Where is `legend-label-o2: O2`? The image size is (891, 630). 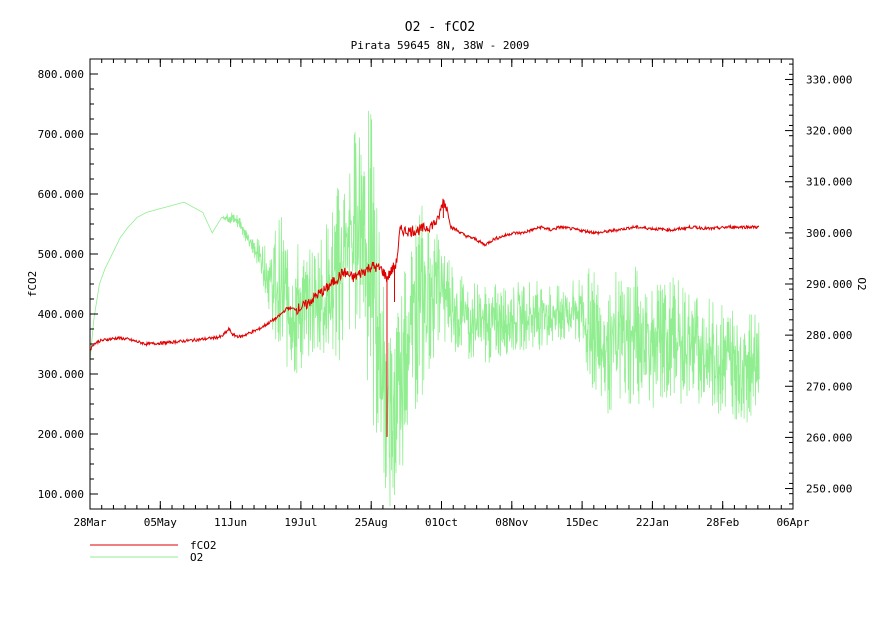 legend-label-o2: O2 is located at coordinates (196, 557).